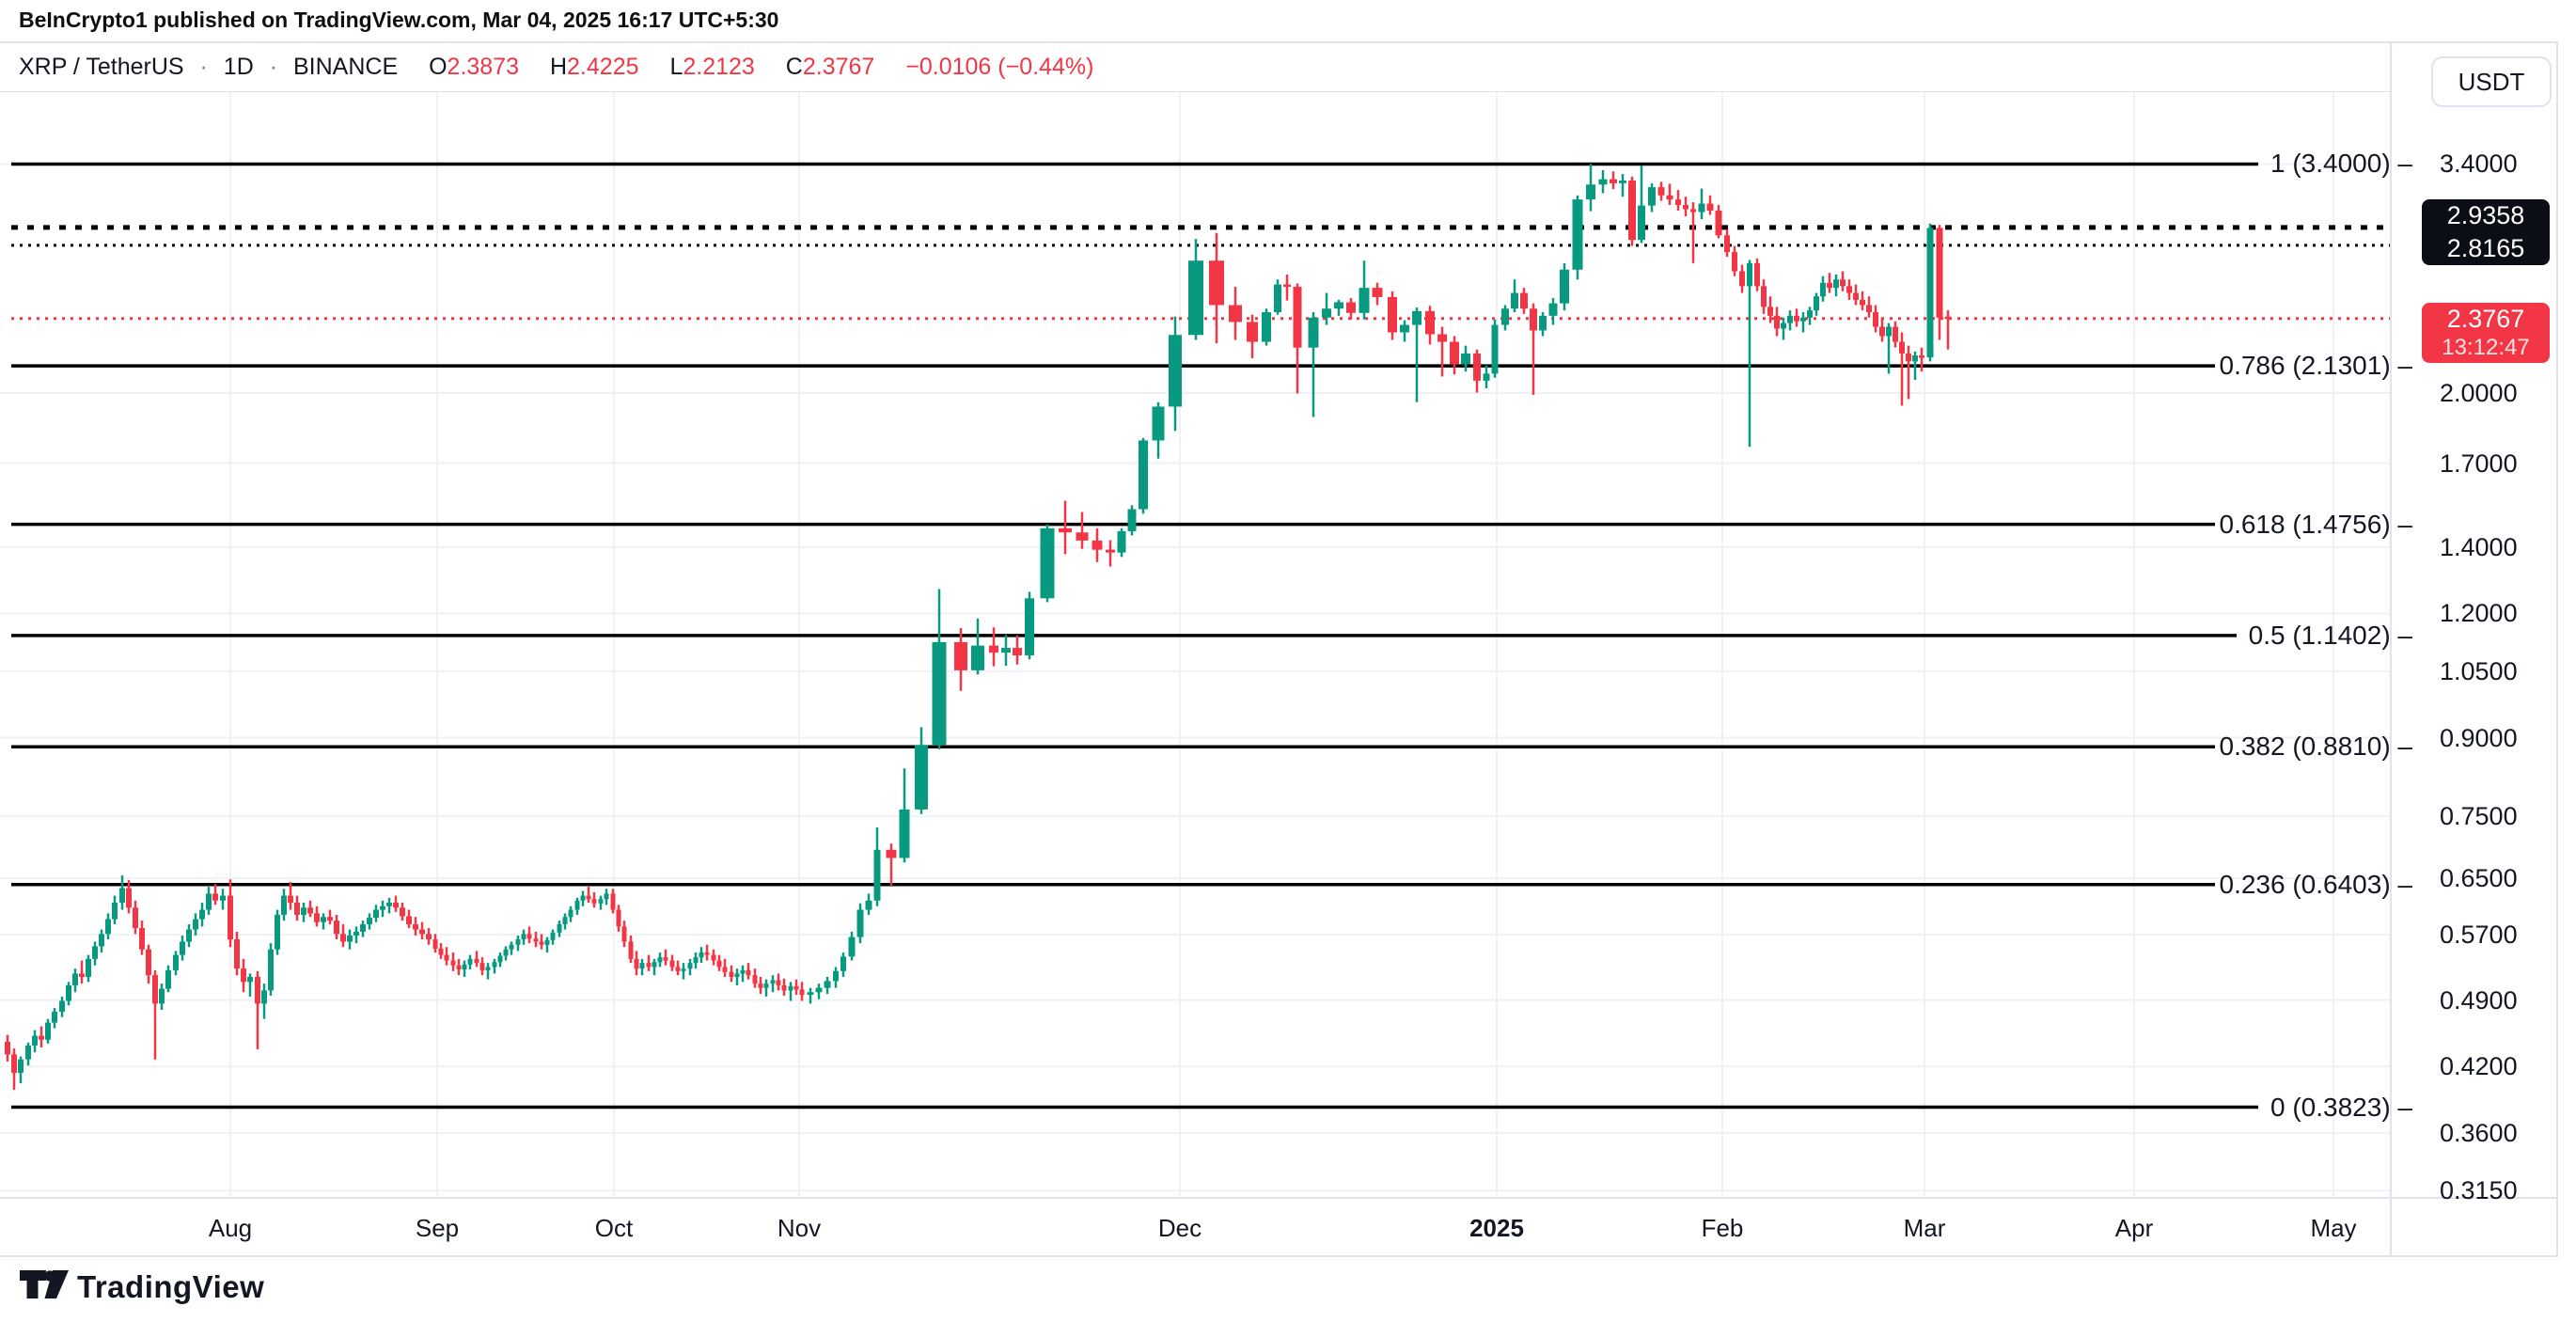 The height and width of the screenshot is (1322, 2576). I want to click on time-axis: Aug Sep Oct Nov Dec 2025 Feb Mar Apr May, so click(1278, 1226).